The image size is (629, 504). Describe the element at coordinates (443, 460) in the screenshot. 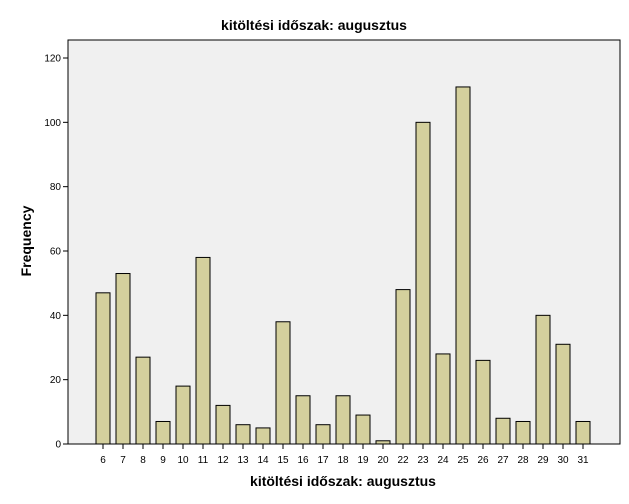

I see `x-tick-label: 24` at that location.